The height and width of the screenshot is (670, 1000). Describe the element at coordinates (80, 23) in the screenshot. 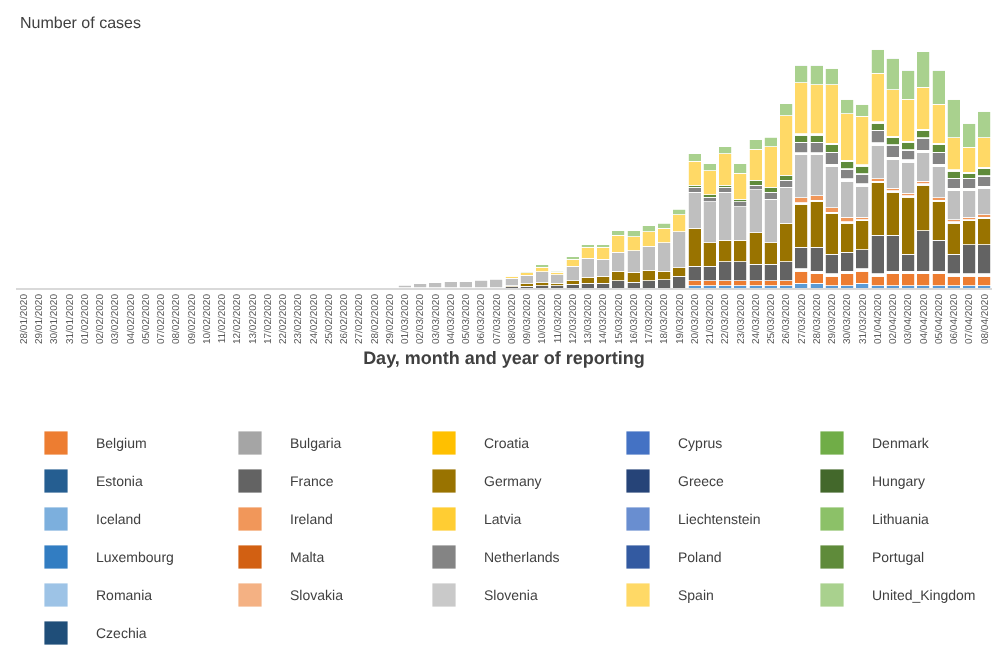

I see `y-axis-title: Number of cases` at that location.